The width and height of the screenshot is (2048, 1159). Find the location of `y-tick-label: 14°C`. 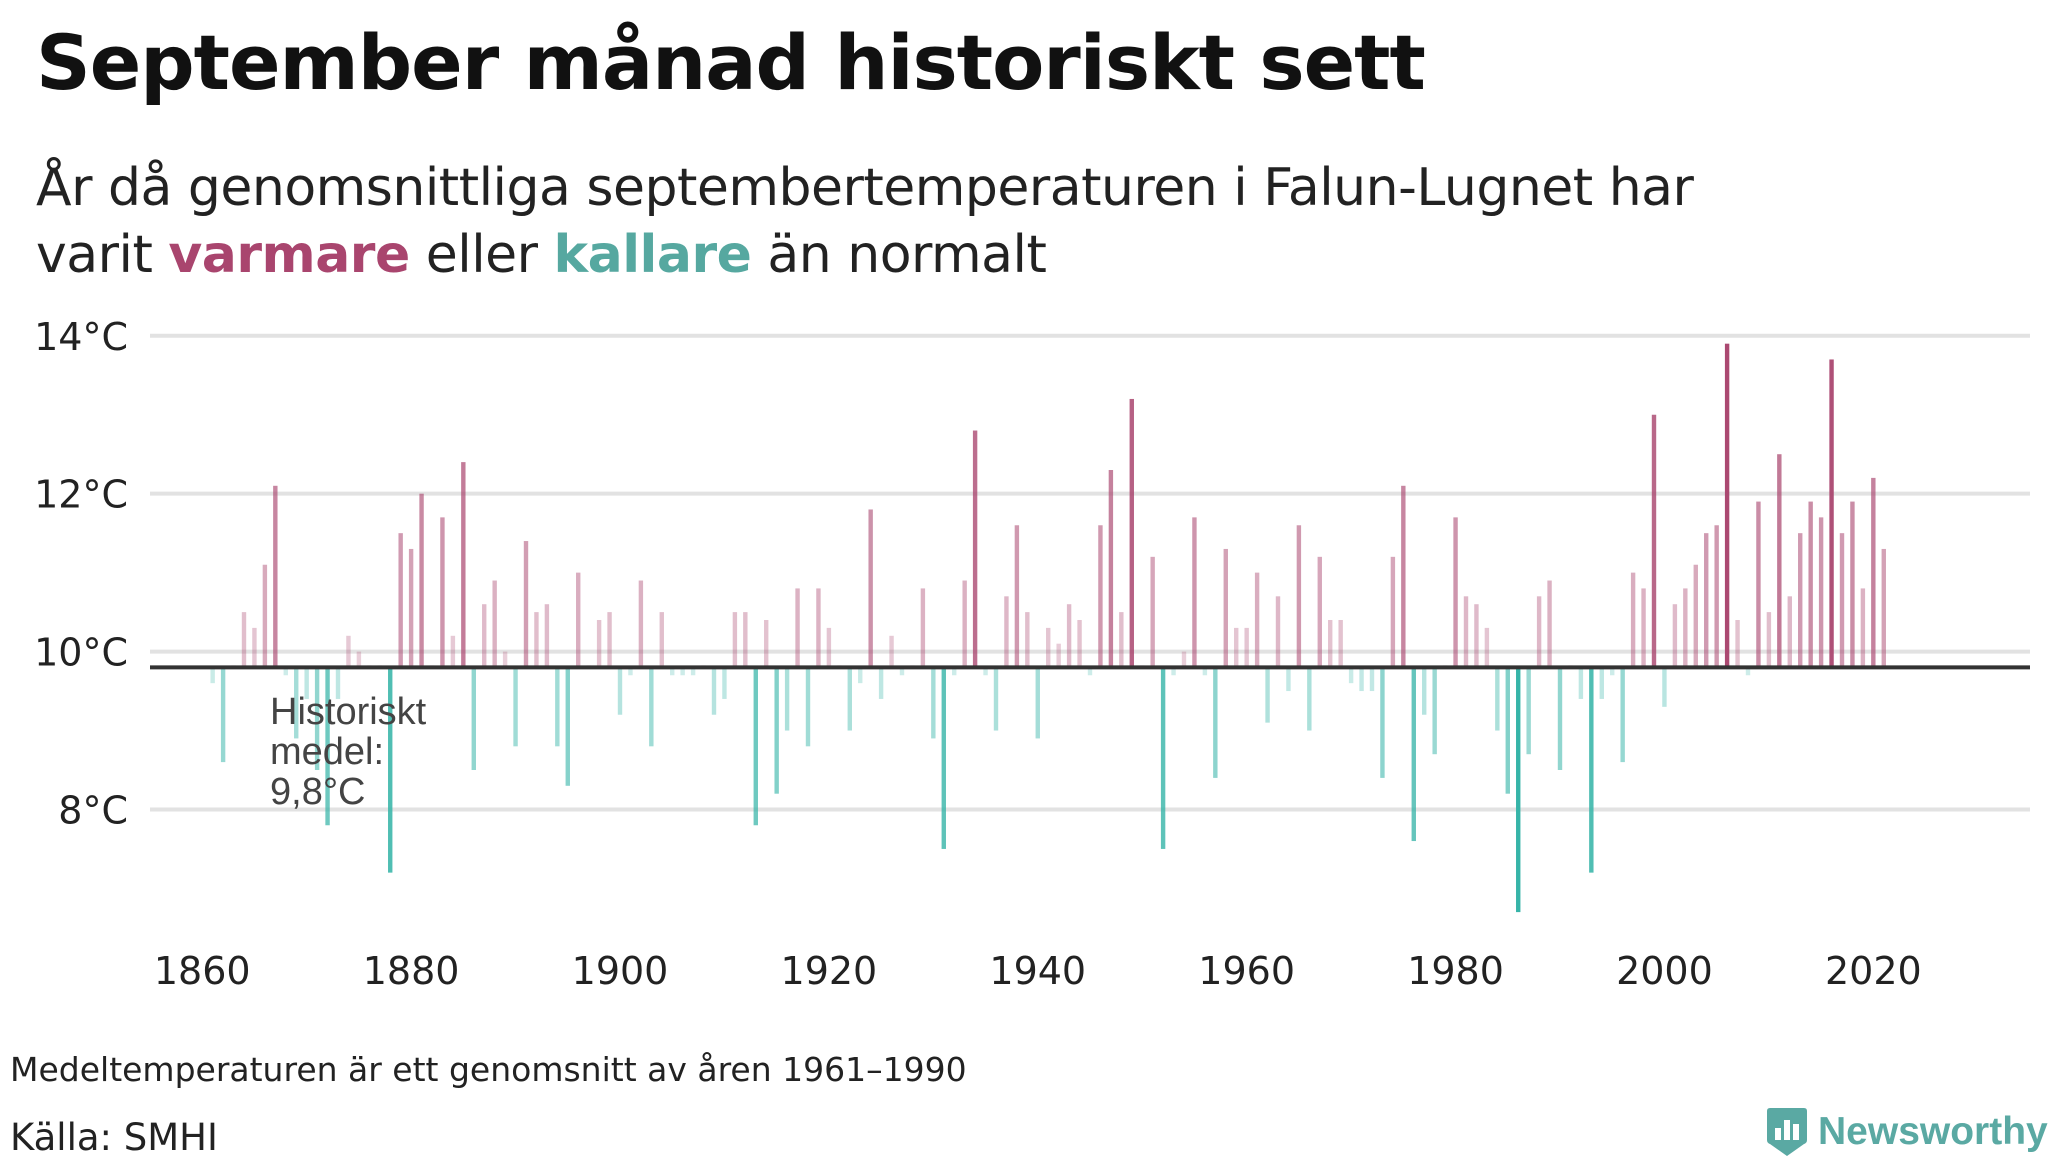

y-tick-label: 14°C is located at coordinates (81, 337).